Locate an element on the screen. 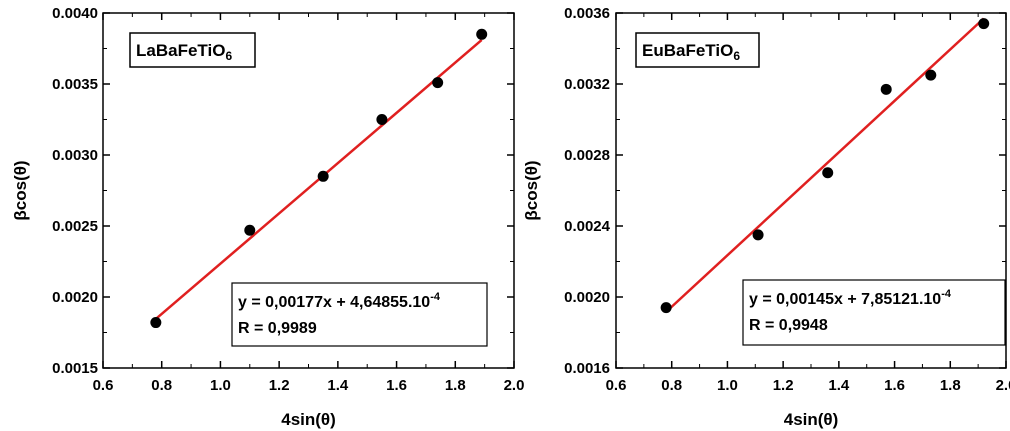 The height and width of the screenshot is (431, 1010). sample-label: LaBaFeTiO6 is located at coordinates (184, 52).